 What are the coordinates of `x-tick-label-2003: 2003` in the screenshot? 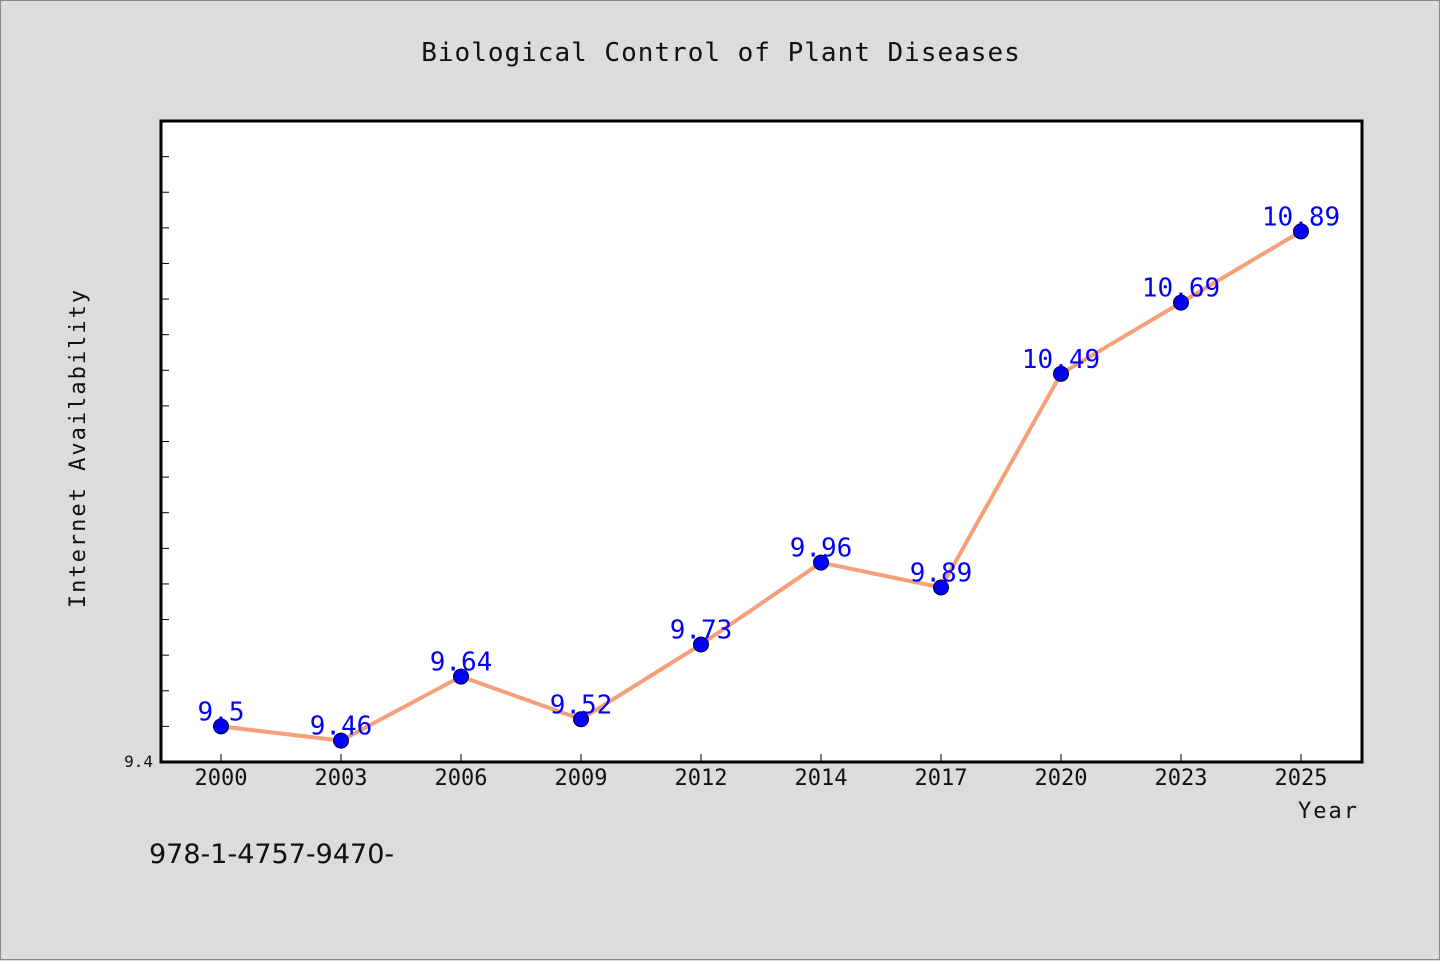 It's located at (341, 778).